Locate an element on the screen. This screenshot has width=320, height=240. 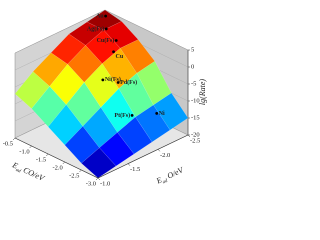
co-tick-label: -0.5 is located at coordinates (8, 143).